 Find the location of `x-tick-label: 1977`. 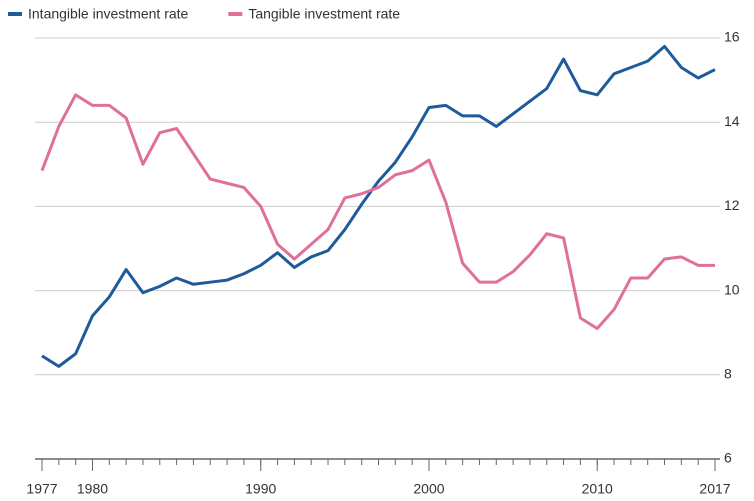

x-tick-label: 1977 is located at coordinates (41, 489).